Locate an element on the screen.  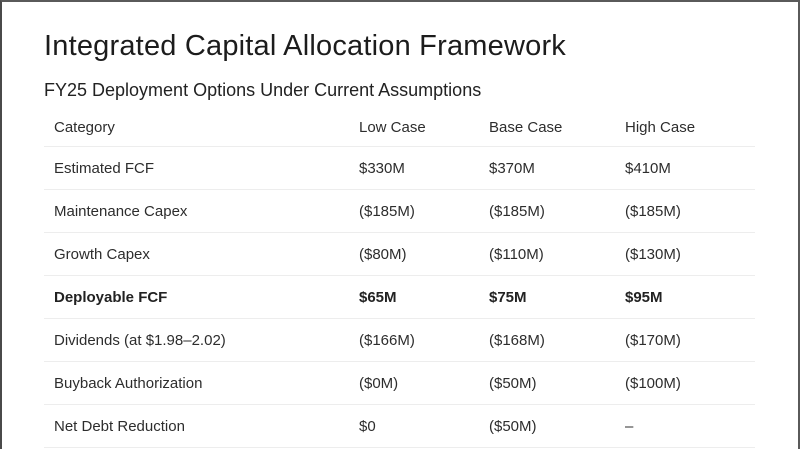
low-case-cell: $0 is located at coordinates (367, 426).